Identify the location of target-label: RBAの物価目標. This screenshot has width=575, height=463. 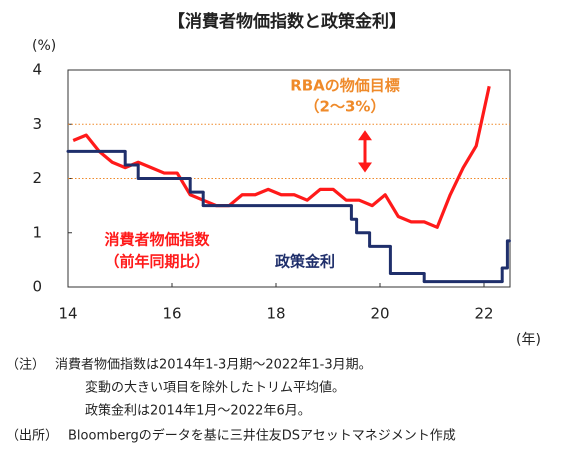
(345, 86).